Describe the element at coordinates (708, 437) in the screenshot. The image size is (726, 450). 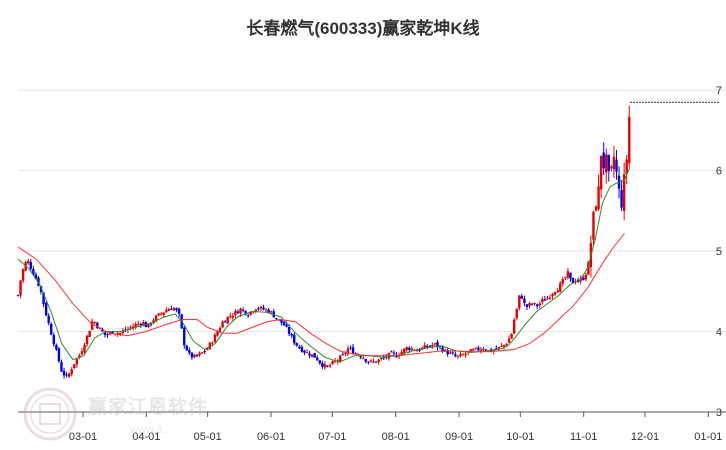
I see `x-tick-label: 01-01` at that location.